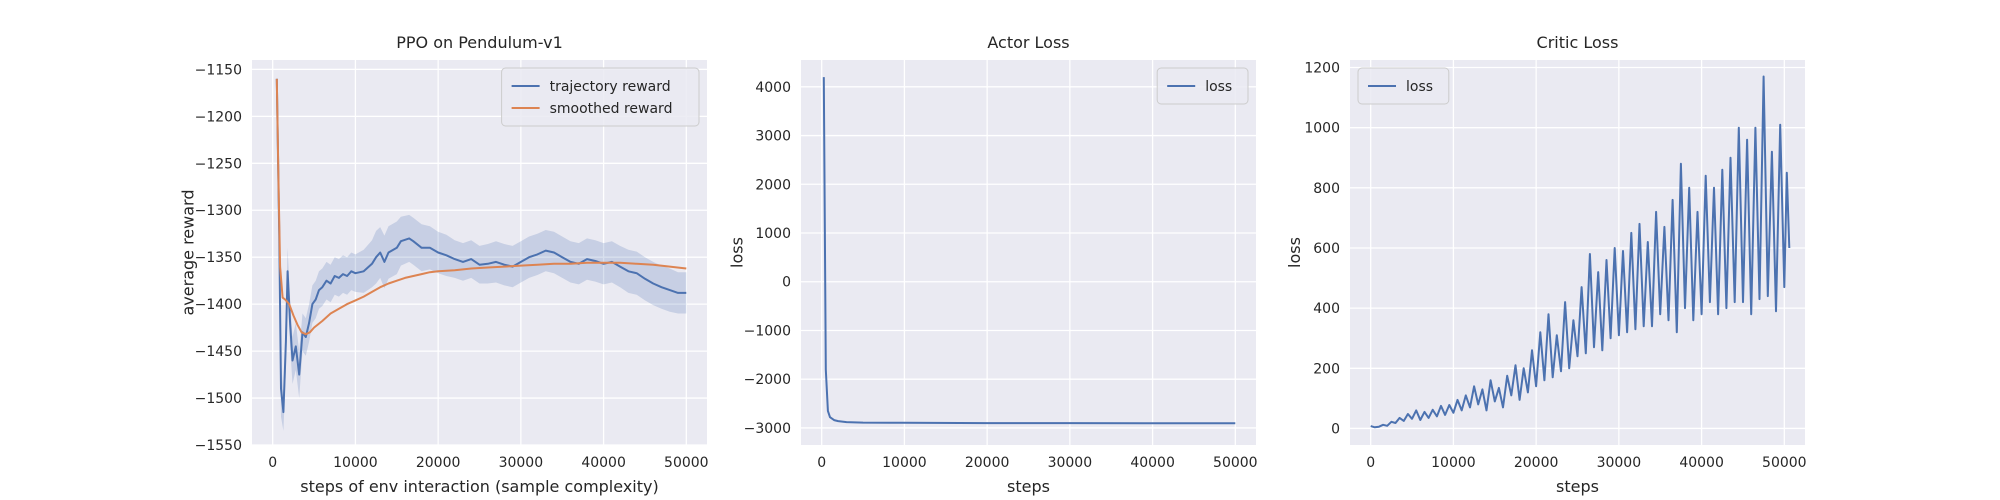 Image resolution: width=2000 pixels, height=500 pixels. Describe the element at coordinates (1322, 69) in the screenshot. I see `y-tick-label: 1200` at that location.